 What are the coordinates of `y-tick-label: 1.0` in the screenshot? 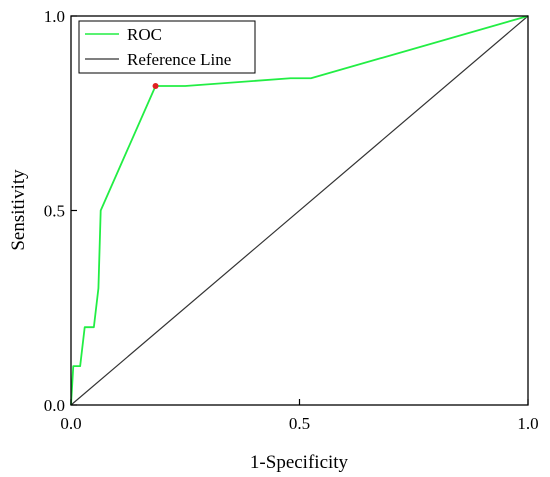 It's located at (54, 16).